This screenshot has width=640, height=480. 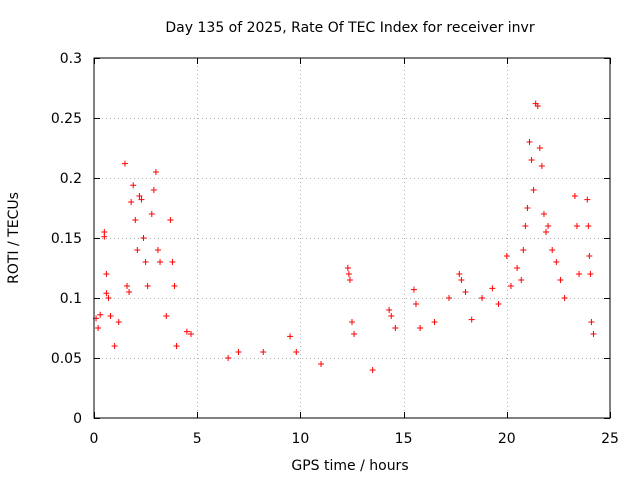 What do you see at coordinates (349, 466) in the screenshot?
I see `x-axis-label: GPS time / hours` at bounding box center [349, 466].